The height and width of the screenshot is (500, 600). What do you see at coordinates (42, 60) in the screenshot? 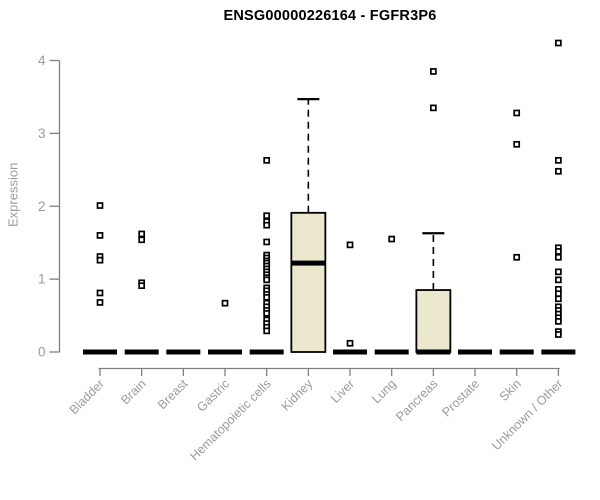
I see `y-tick-label: 4` at bounding box center [42, 60].